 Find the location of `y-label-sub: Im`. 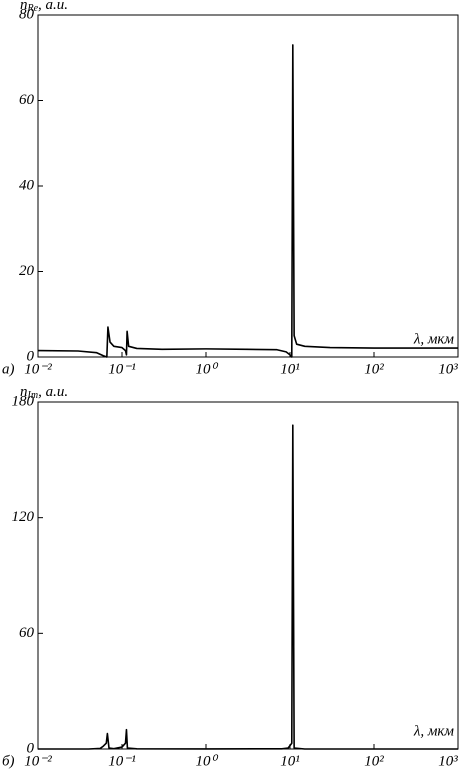

y-label-sub: Im is located at coordinates (33, 395).